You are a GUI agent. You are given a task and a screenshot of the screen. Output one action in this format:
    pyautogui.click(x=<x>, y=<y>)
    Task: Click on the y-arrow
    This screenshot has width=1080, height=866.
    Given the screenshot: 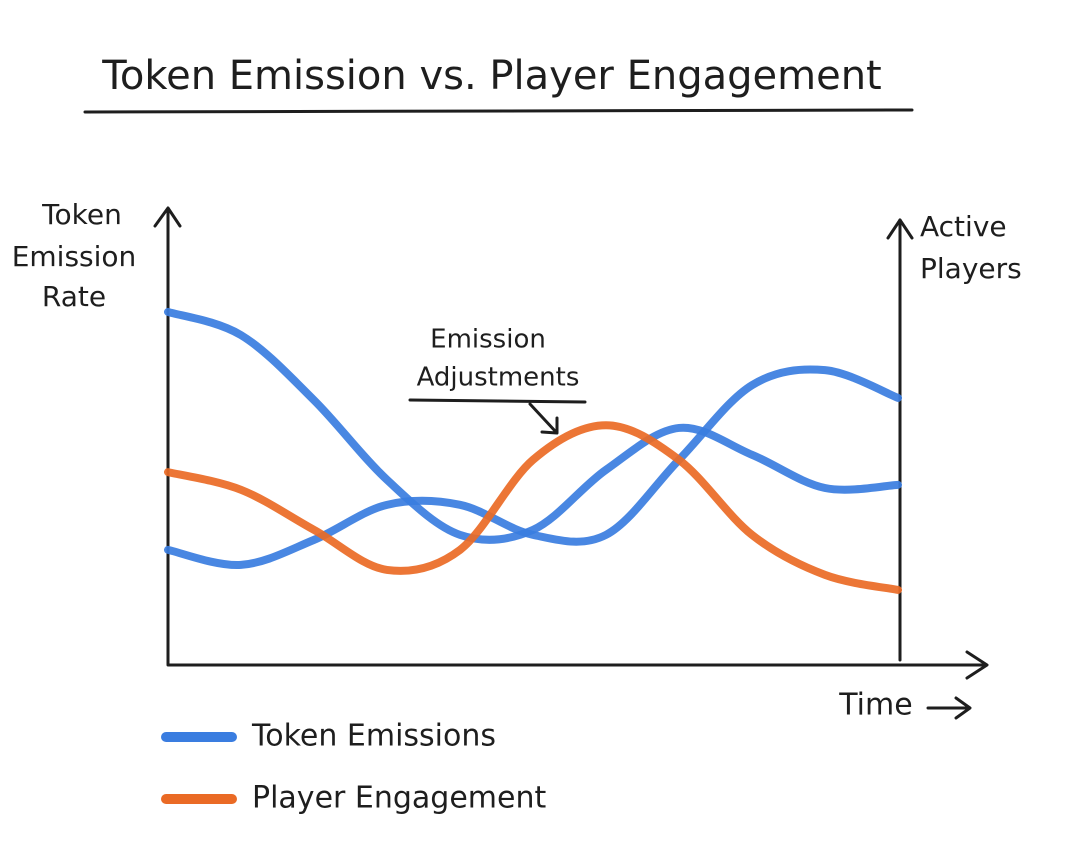 What is the action you would take?
    pyautogui.click(x=167, y=217)
    